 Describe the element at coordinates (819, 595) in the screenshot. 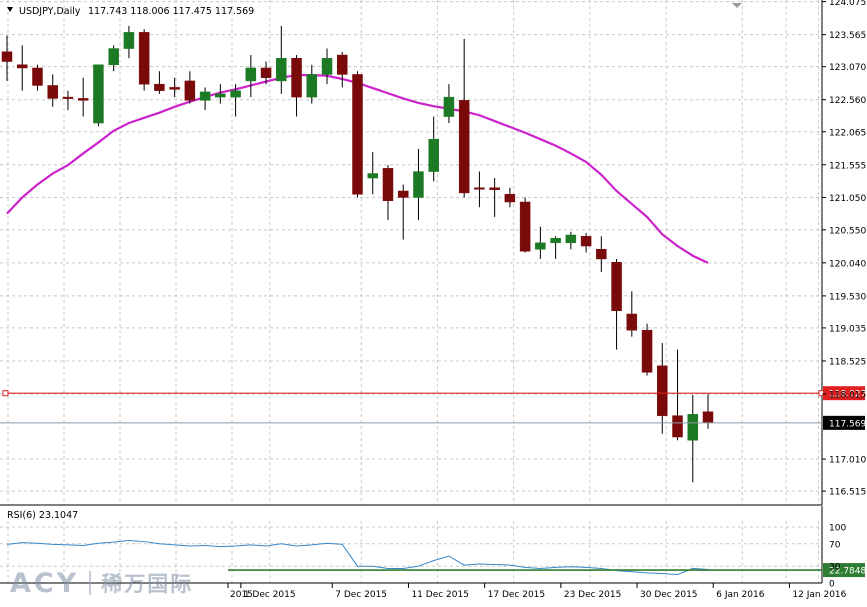

I see `x-tick-label: 12 Jan 2016` at that location.